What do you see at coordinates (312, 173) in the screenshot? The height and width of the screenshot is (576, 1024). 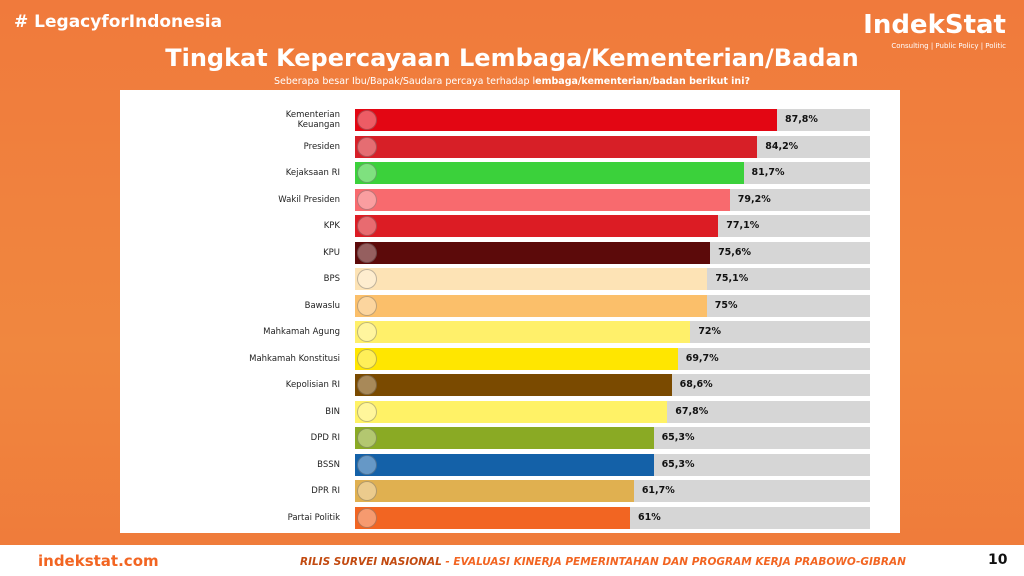 I see `category-label: Kejaksaan RI` at bounding box center [312, 173].